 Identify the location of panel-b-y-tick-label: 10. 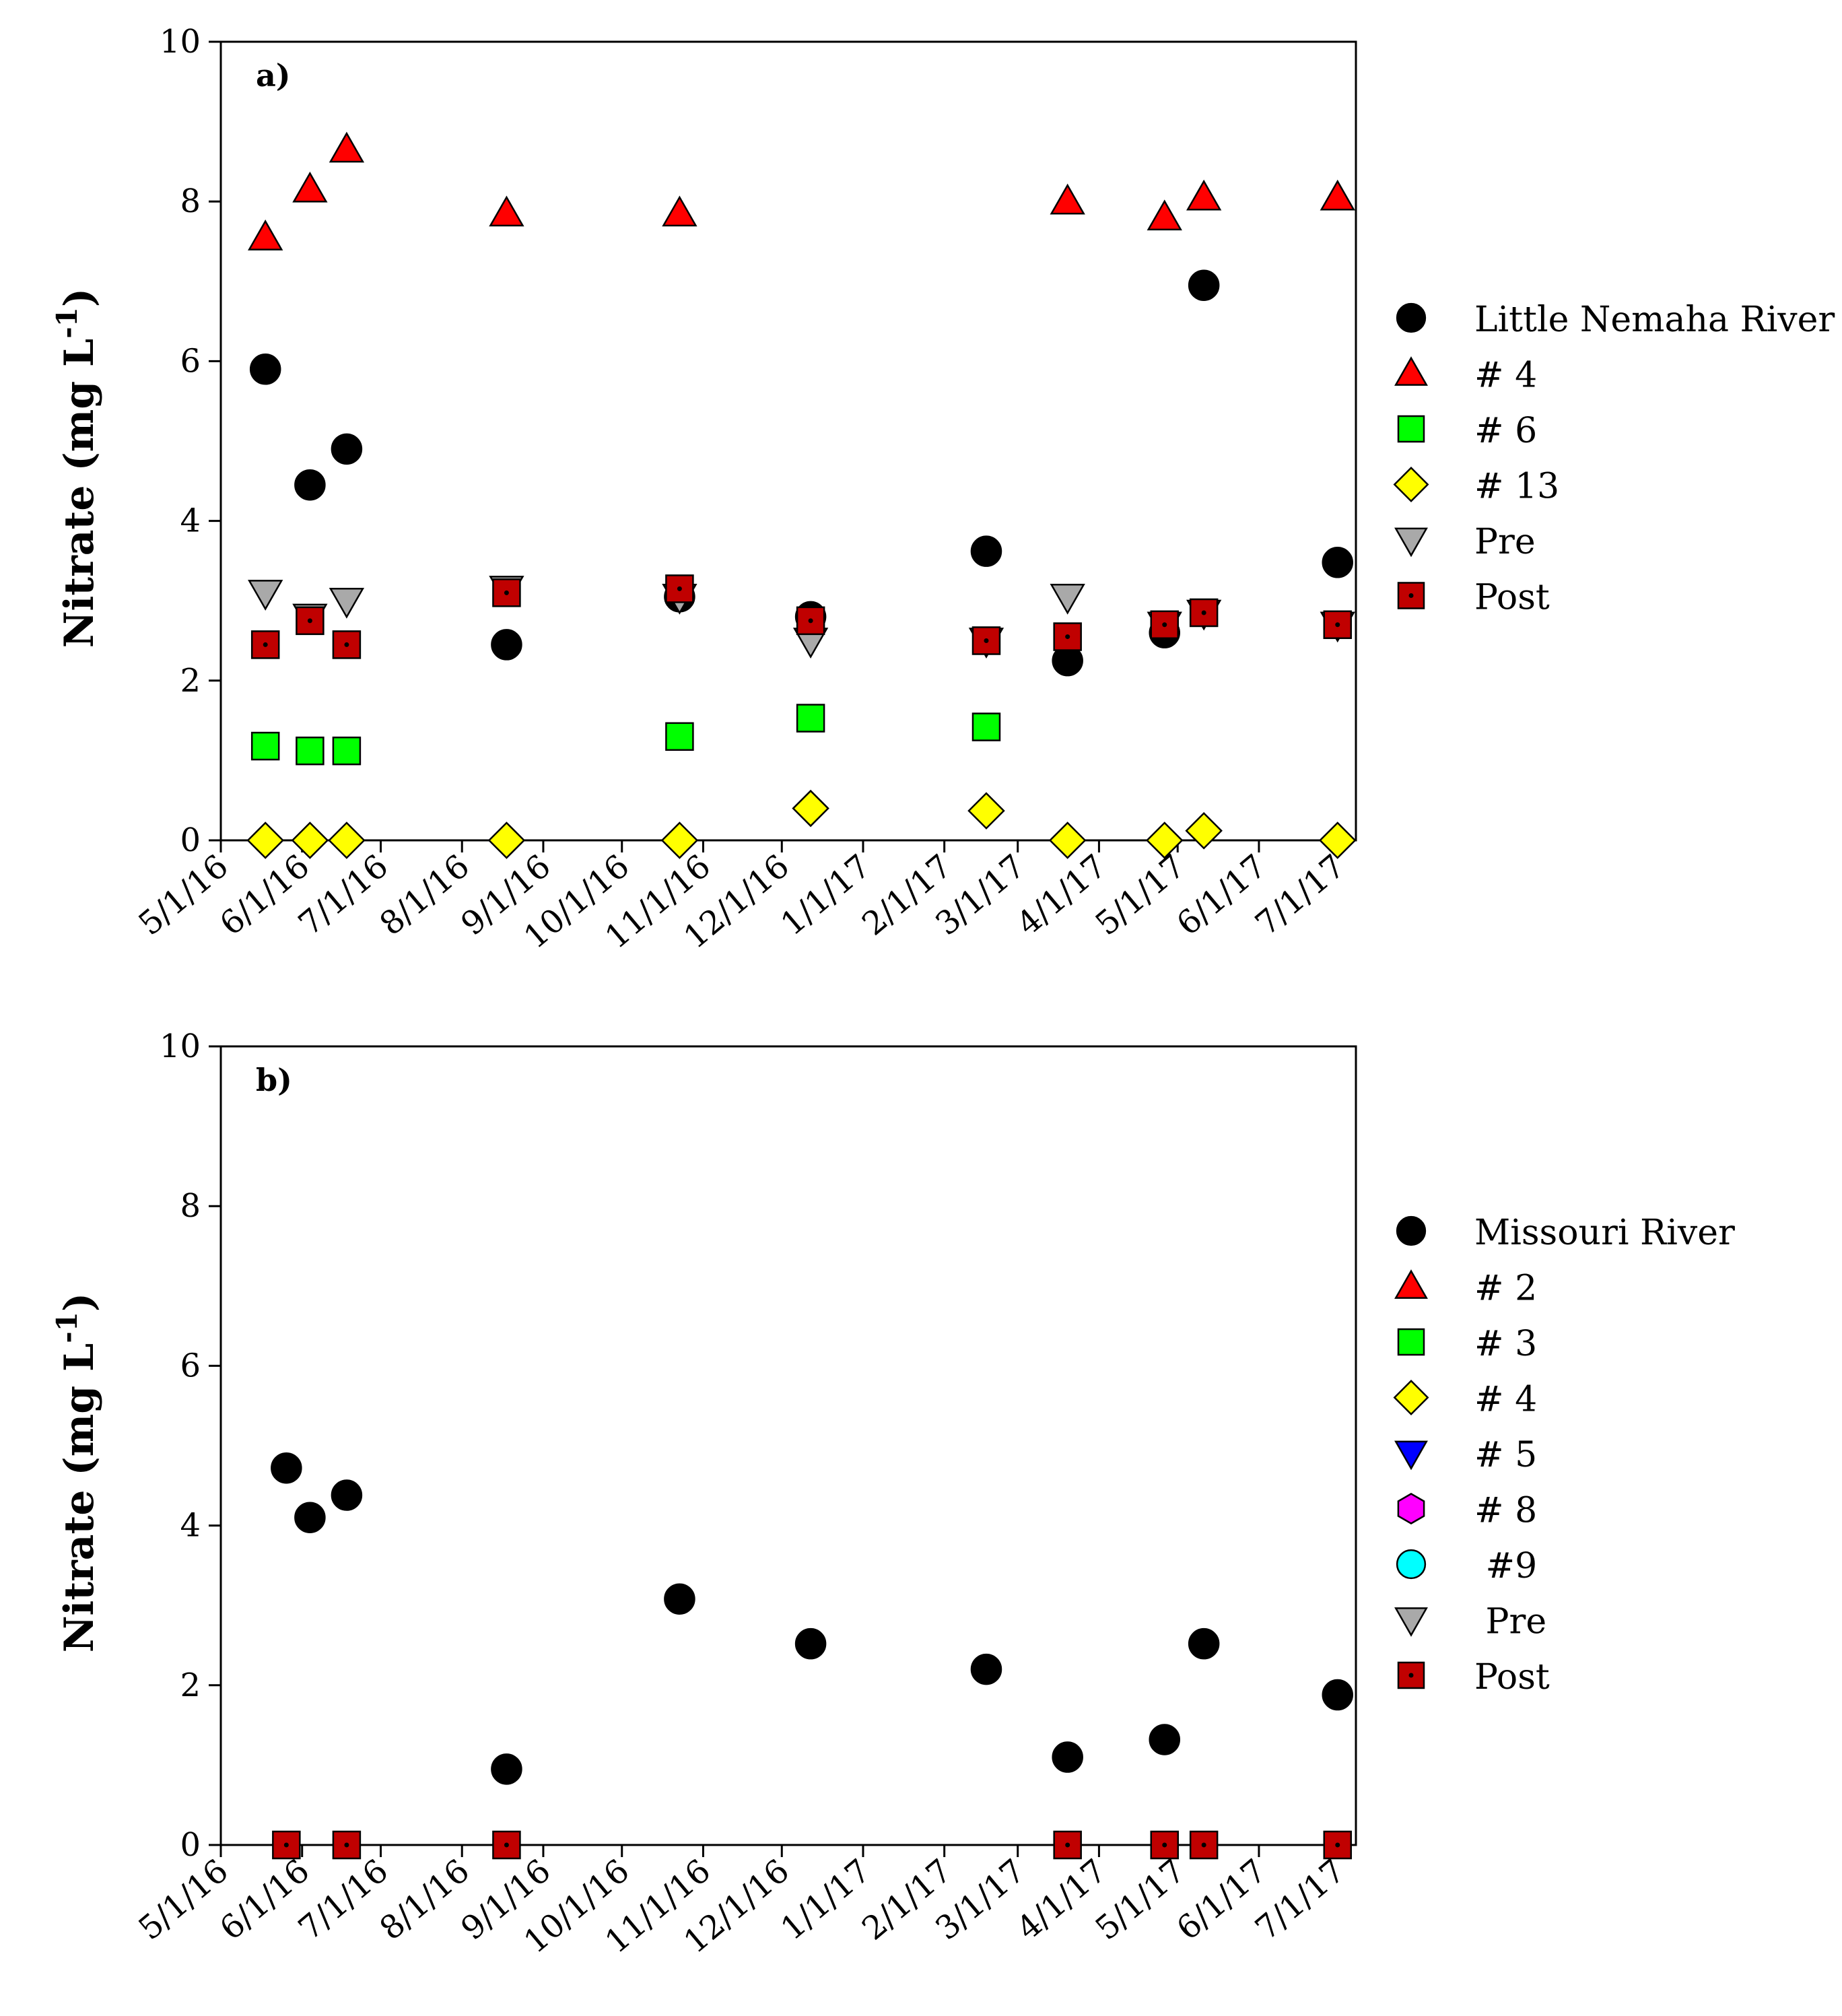
(181, 1046).